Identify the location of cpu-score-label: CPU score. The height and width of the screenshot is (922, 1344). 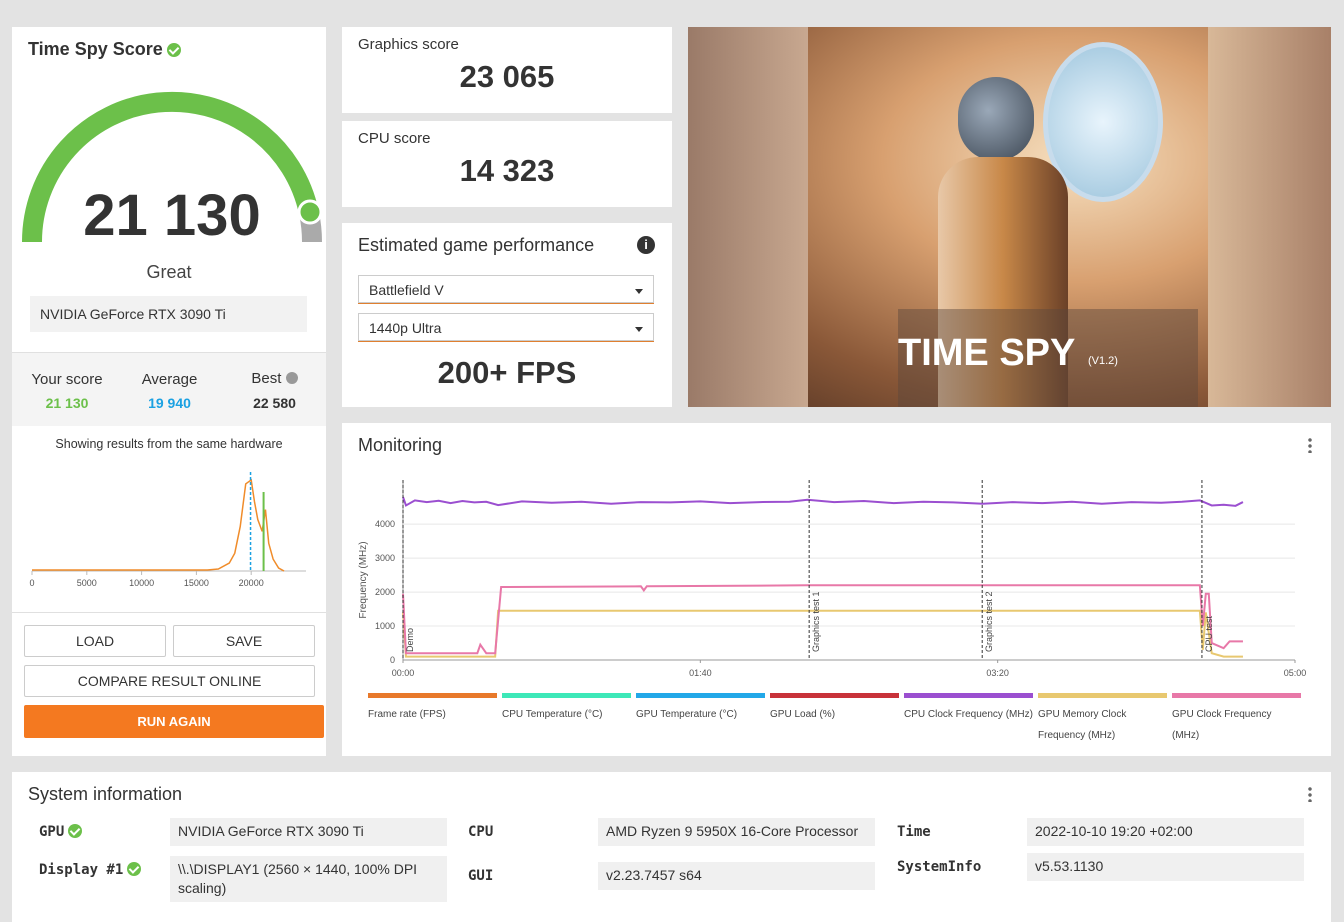
(394, 138).